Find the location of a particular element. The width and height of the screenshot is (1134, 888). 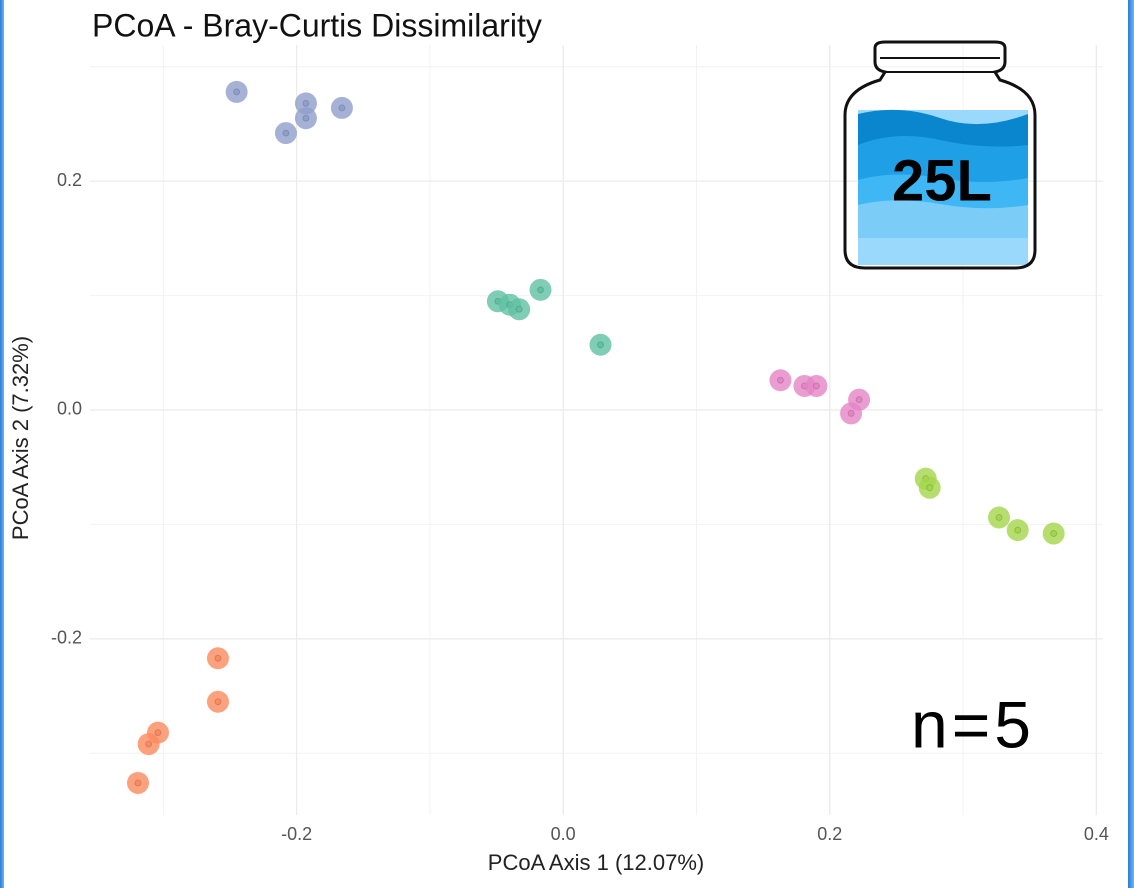

y-axis-title: PCoA Axis 2 (7.32%) is located at coordinates (20, 438).